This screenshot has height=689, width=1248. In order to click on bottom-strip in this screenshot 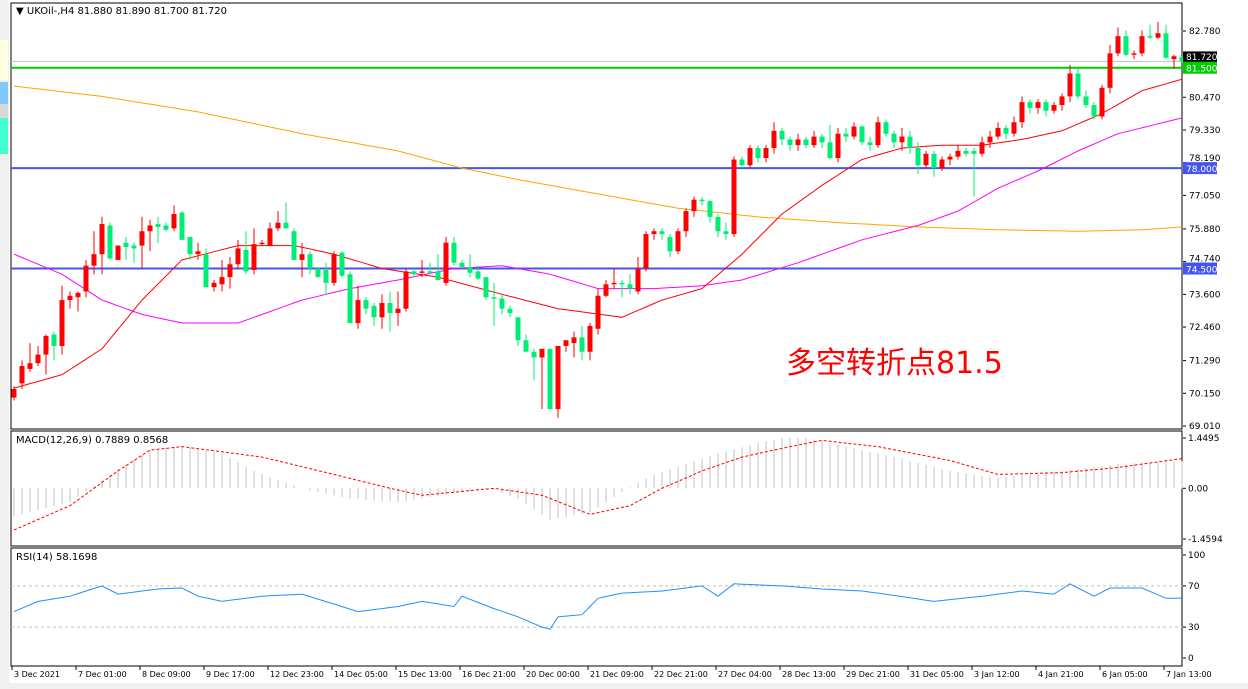, I will do `click(624, 686)`.